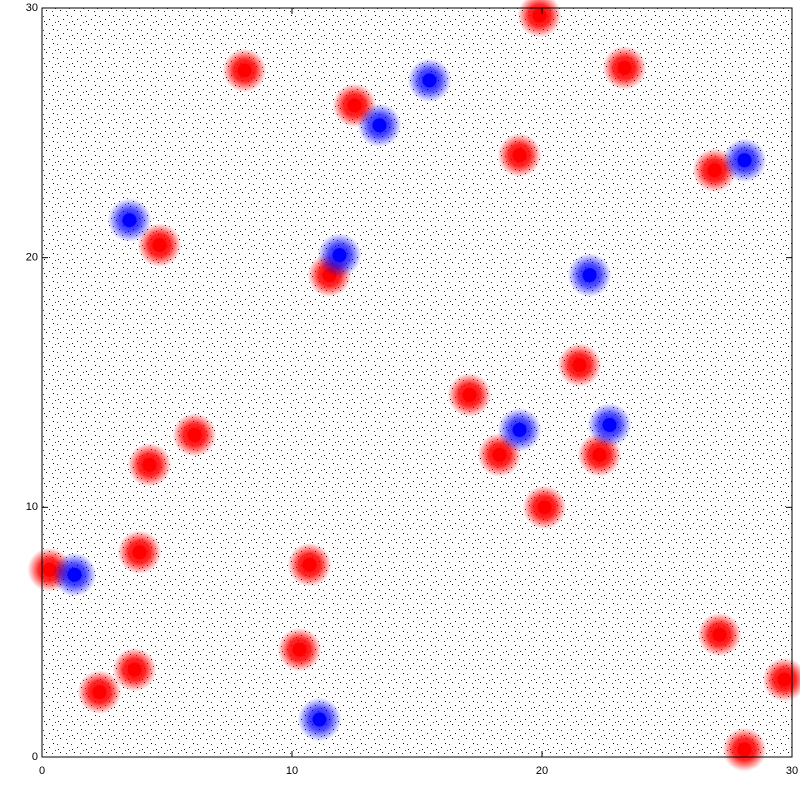  I want to click on y-tick-label: 10, so click(32, 507).